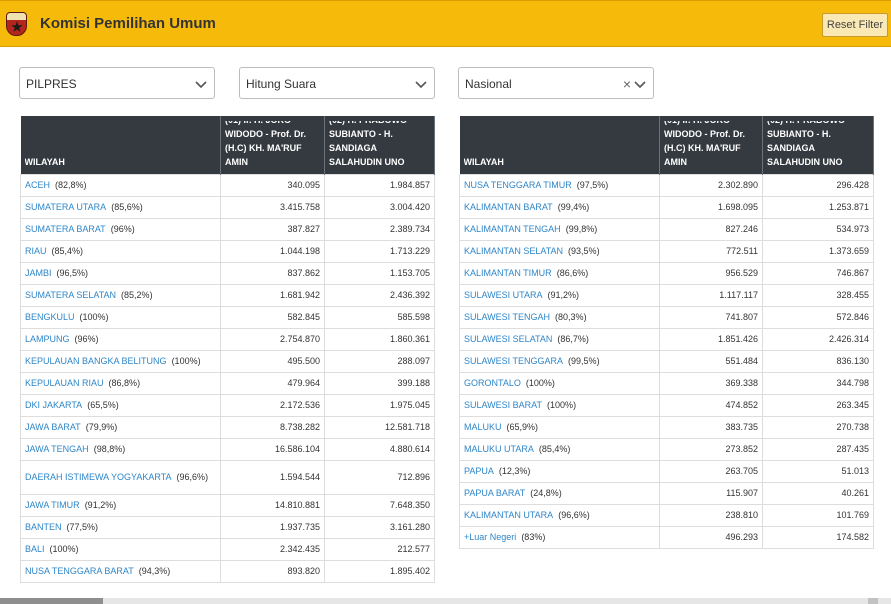 The image size is (891, 604). What do you see at coordinates (72, 273) in the screenshot?
I see `progress-percent: (96,5%)` at bounding box center [72, 273].